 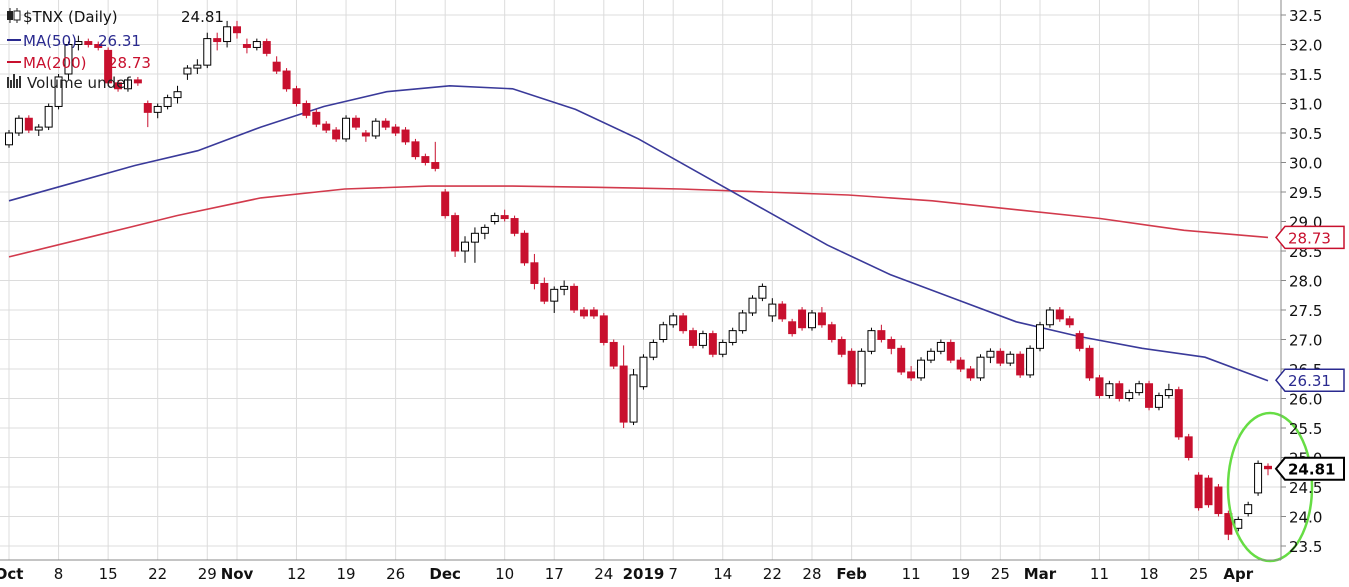 I want to click on volume-bars-icon, so click(x=14, y=81).